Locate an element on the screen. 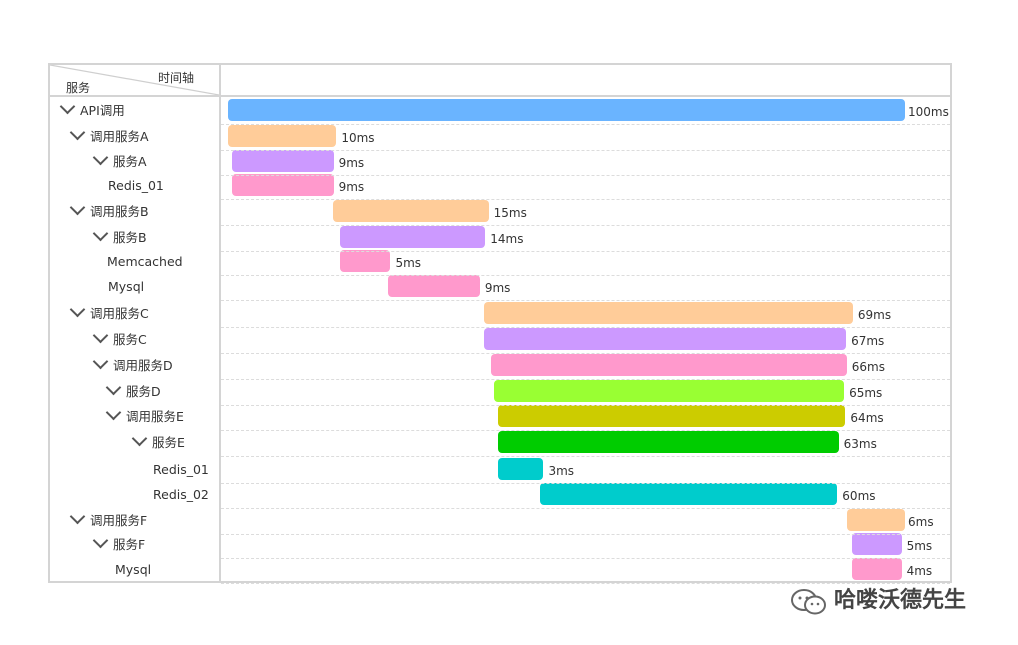 The image size is (1018, 645). span-duration-label: 10ms is located at coordinates (358, 138).